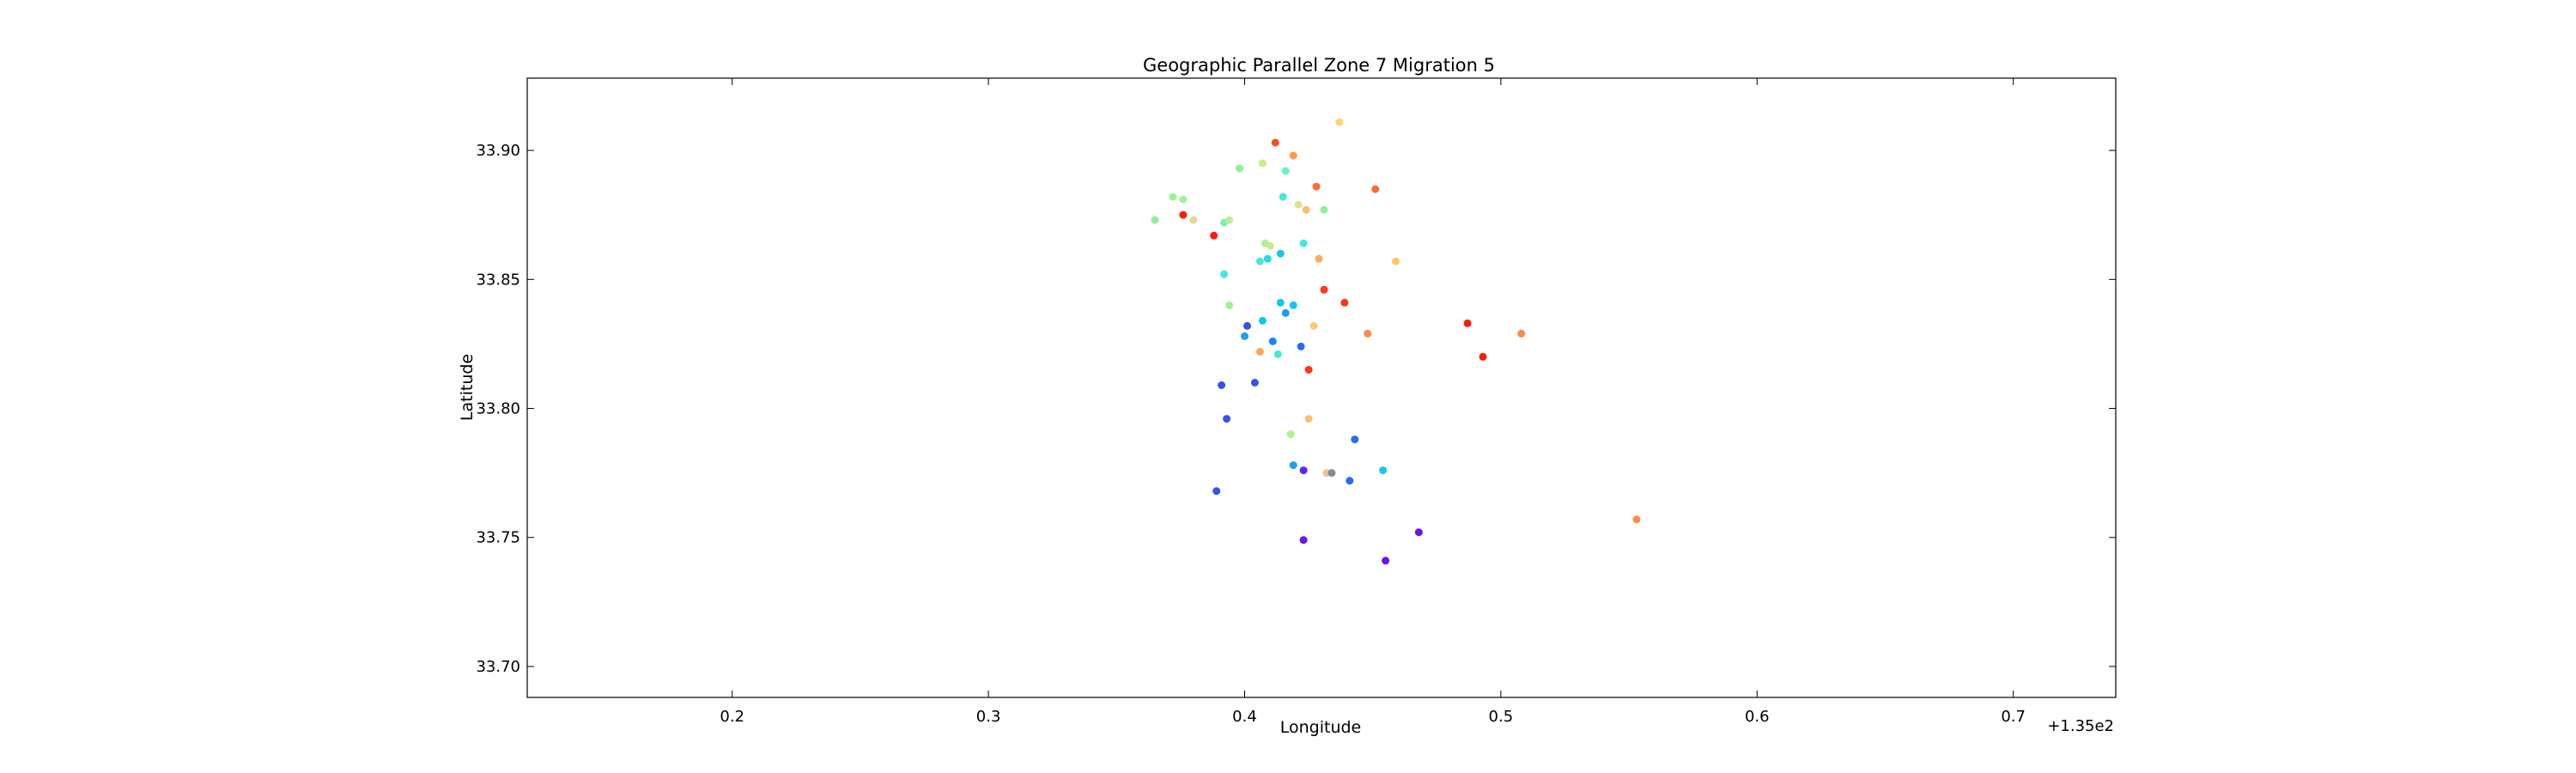 The width and height of the screenshot is (2576, 773). I want to click on y-tick-label: 33.90, so click(498, 151).